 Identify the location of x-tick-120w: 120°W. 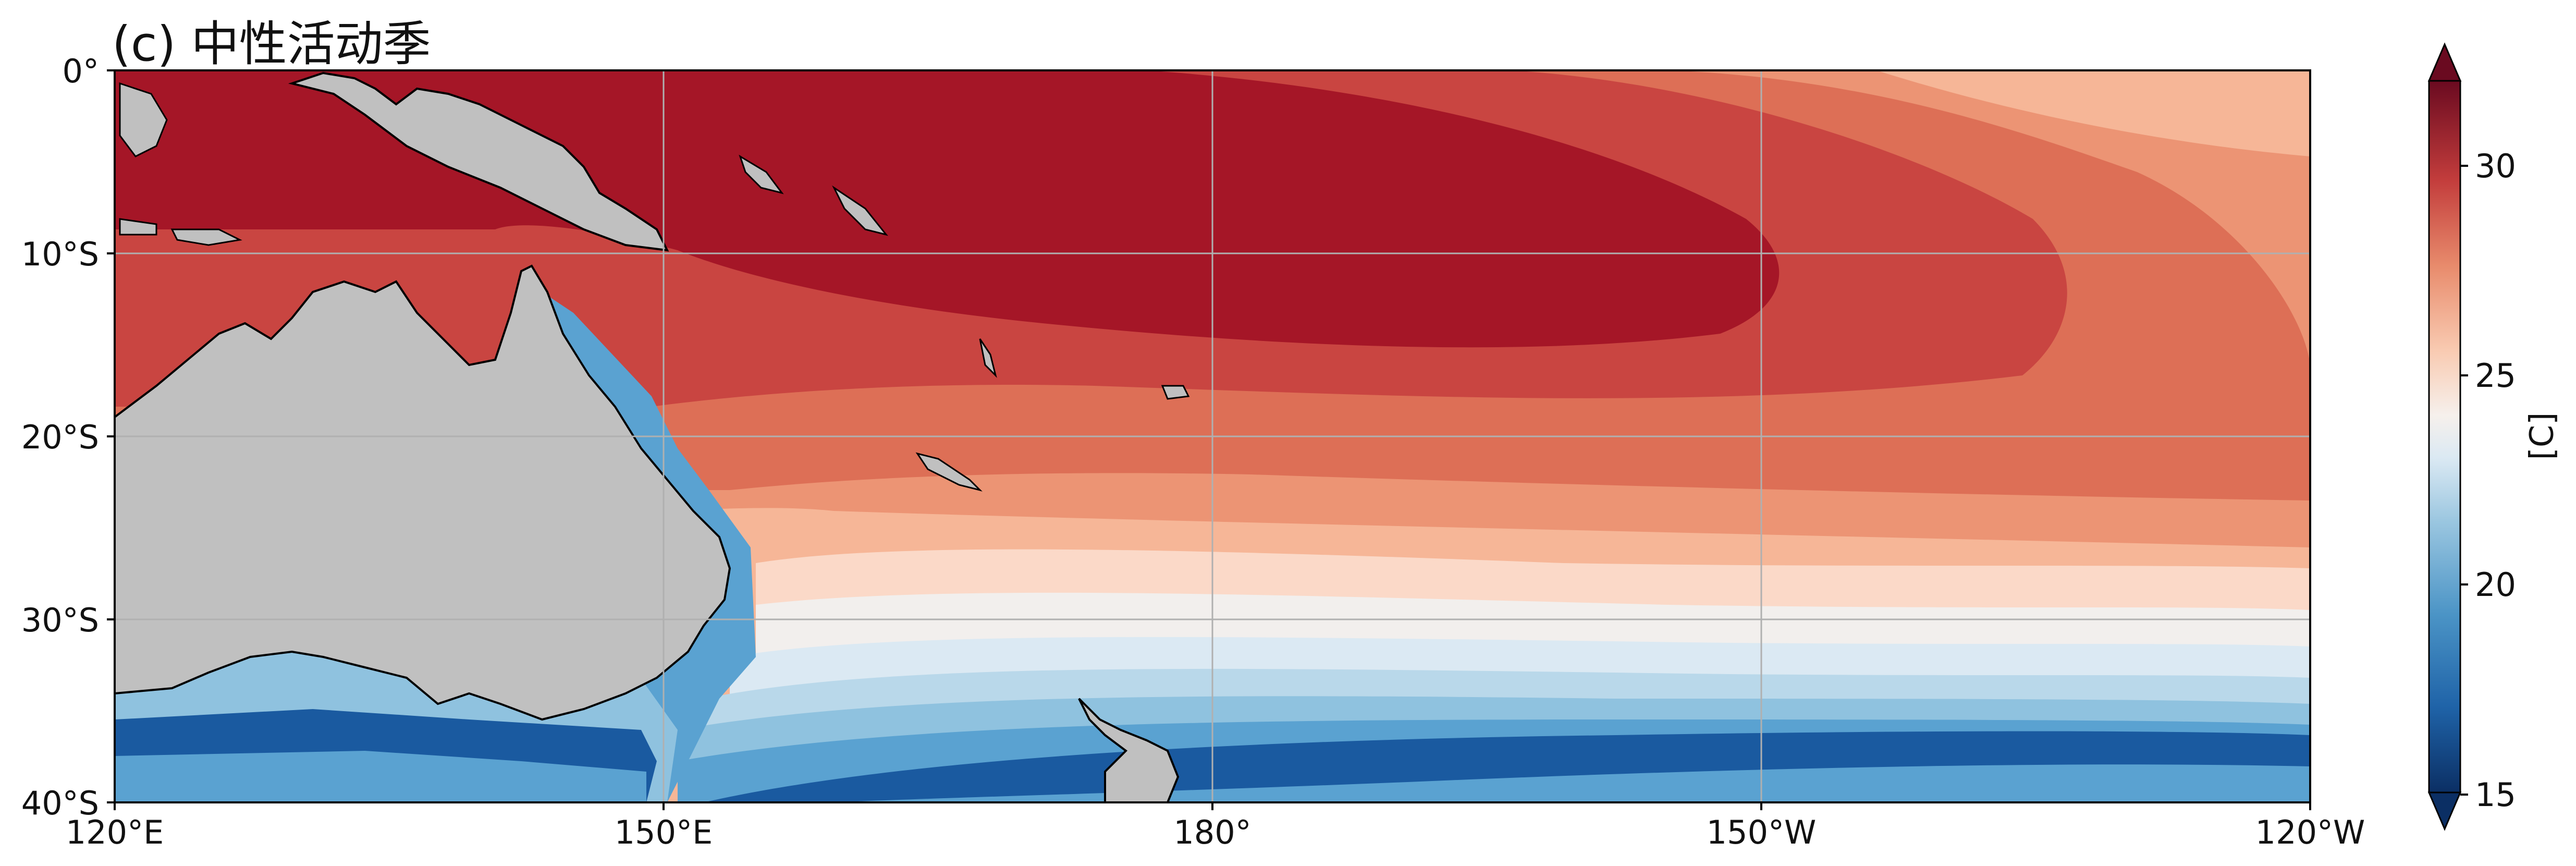
(2310, 832).